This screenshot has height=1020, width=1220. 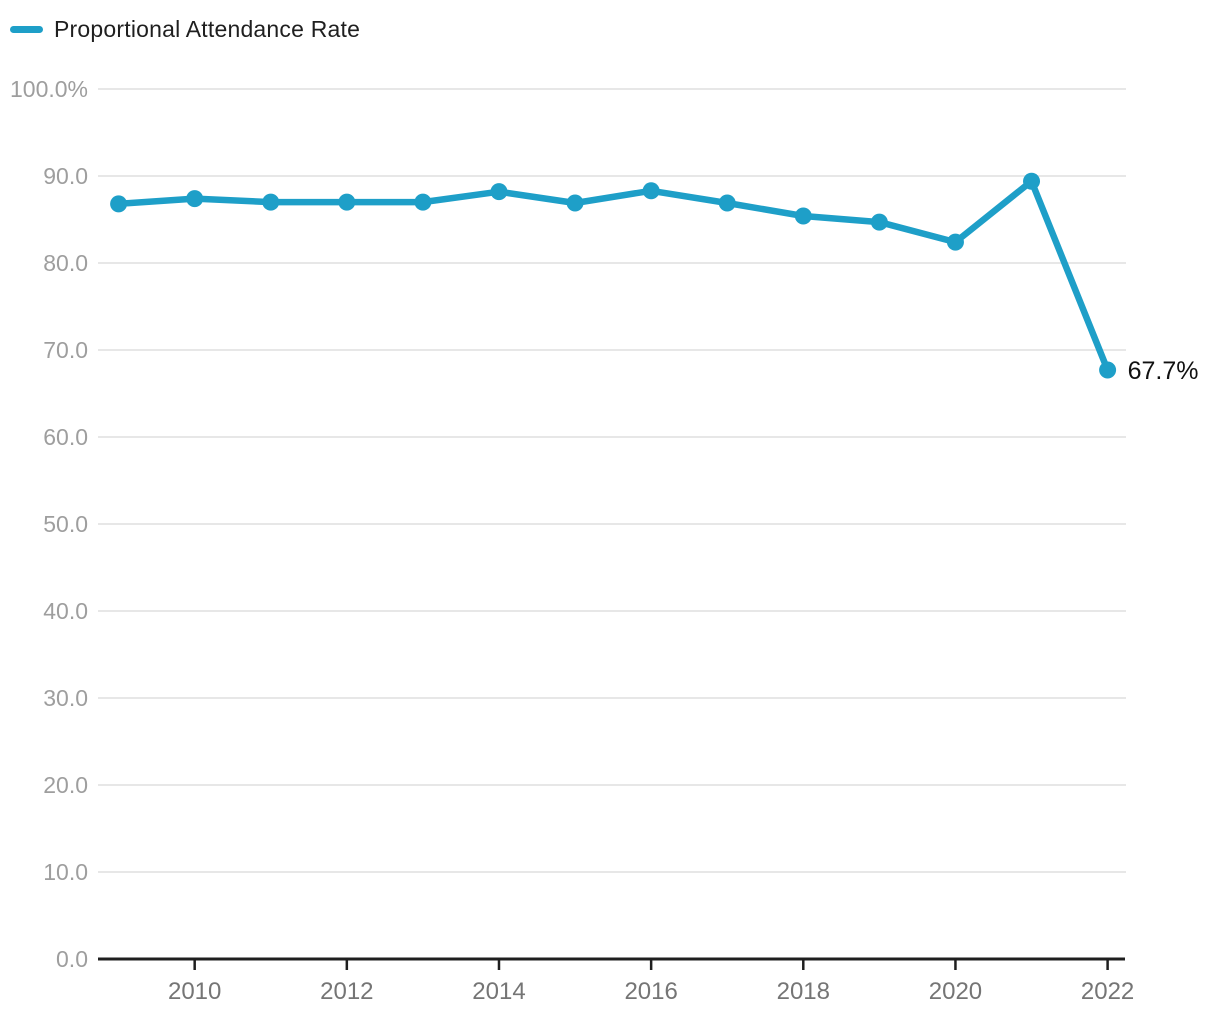 What do you see at coordinates (879, 222) in the screenshot?
I see `data-point-2019` at bounding box center [879, 222].